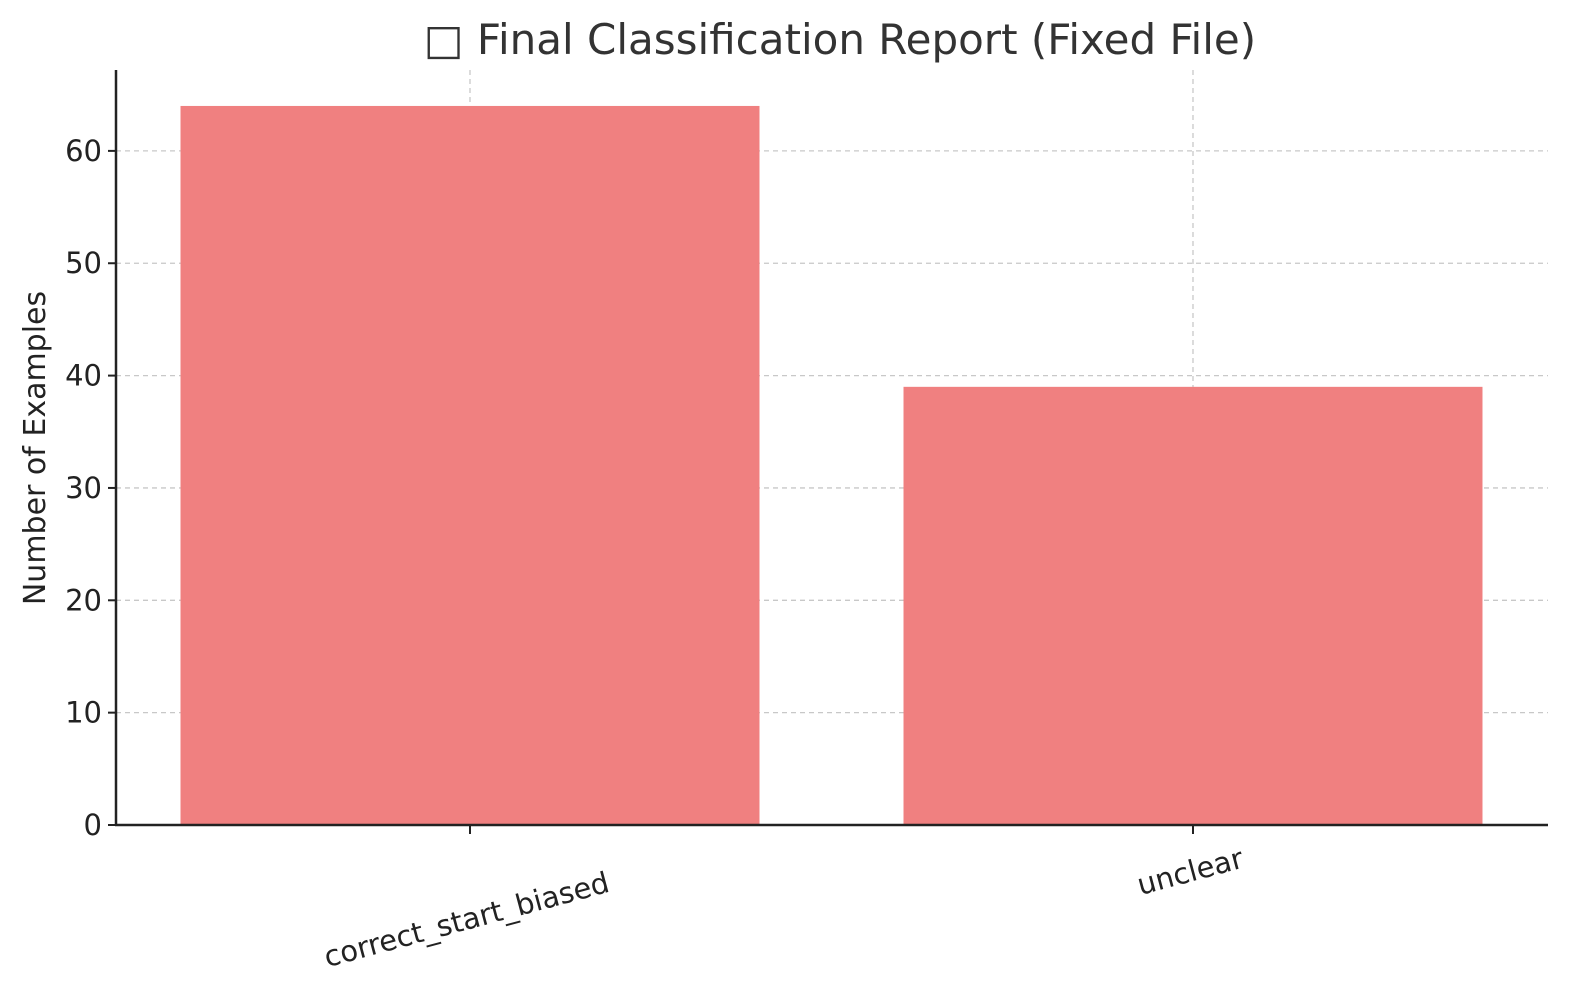 The height and width of the screenshot is (984, 1580). Describe the element at coordinates (83, 263) in the screenshot. I see `y-tick-label: 50` at that location.